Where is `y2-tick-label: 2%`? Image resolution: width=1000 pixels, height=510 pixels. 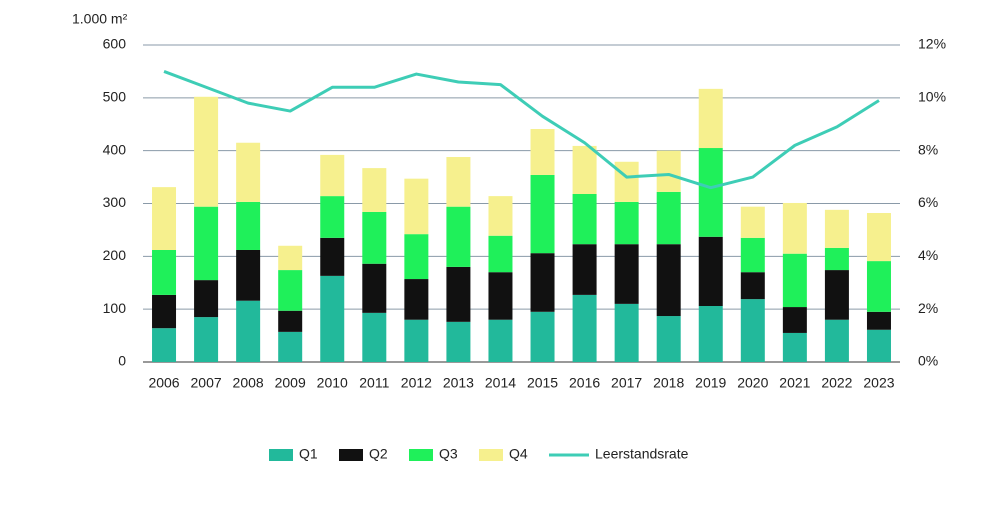
y2-tick-label: 2% is located at coordinates (928, 308).